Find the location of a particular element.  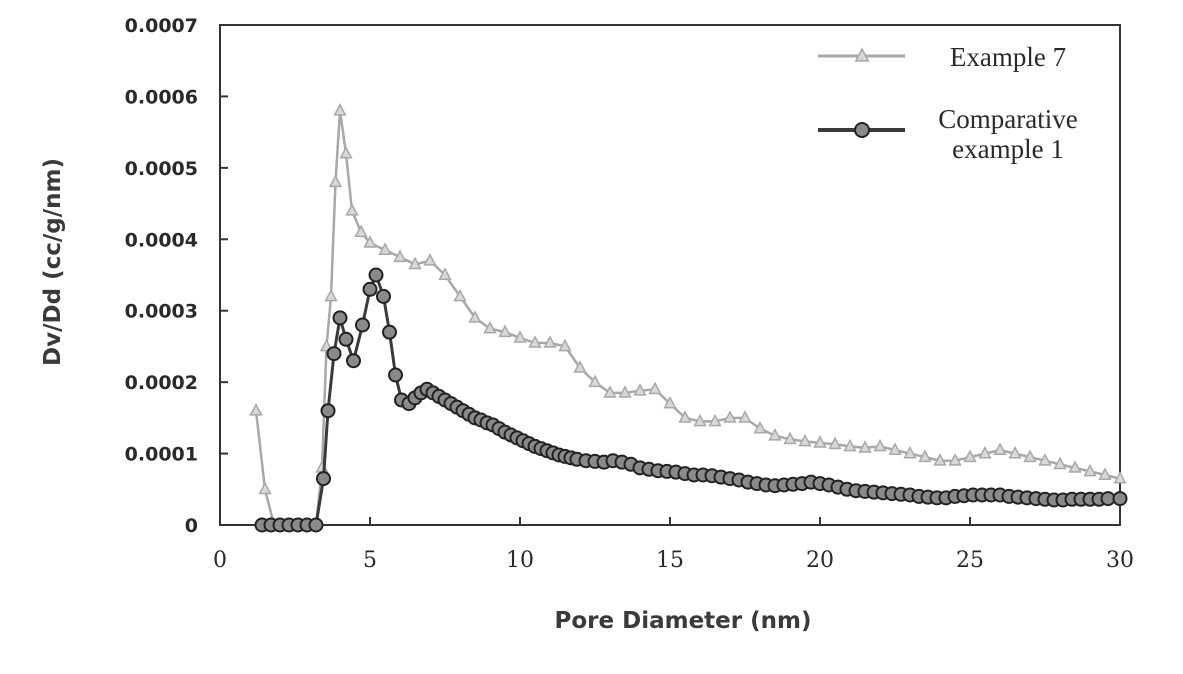

y-tick-label: 0.0005 is located at coordinates (161, 169).